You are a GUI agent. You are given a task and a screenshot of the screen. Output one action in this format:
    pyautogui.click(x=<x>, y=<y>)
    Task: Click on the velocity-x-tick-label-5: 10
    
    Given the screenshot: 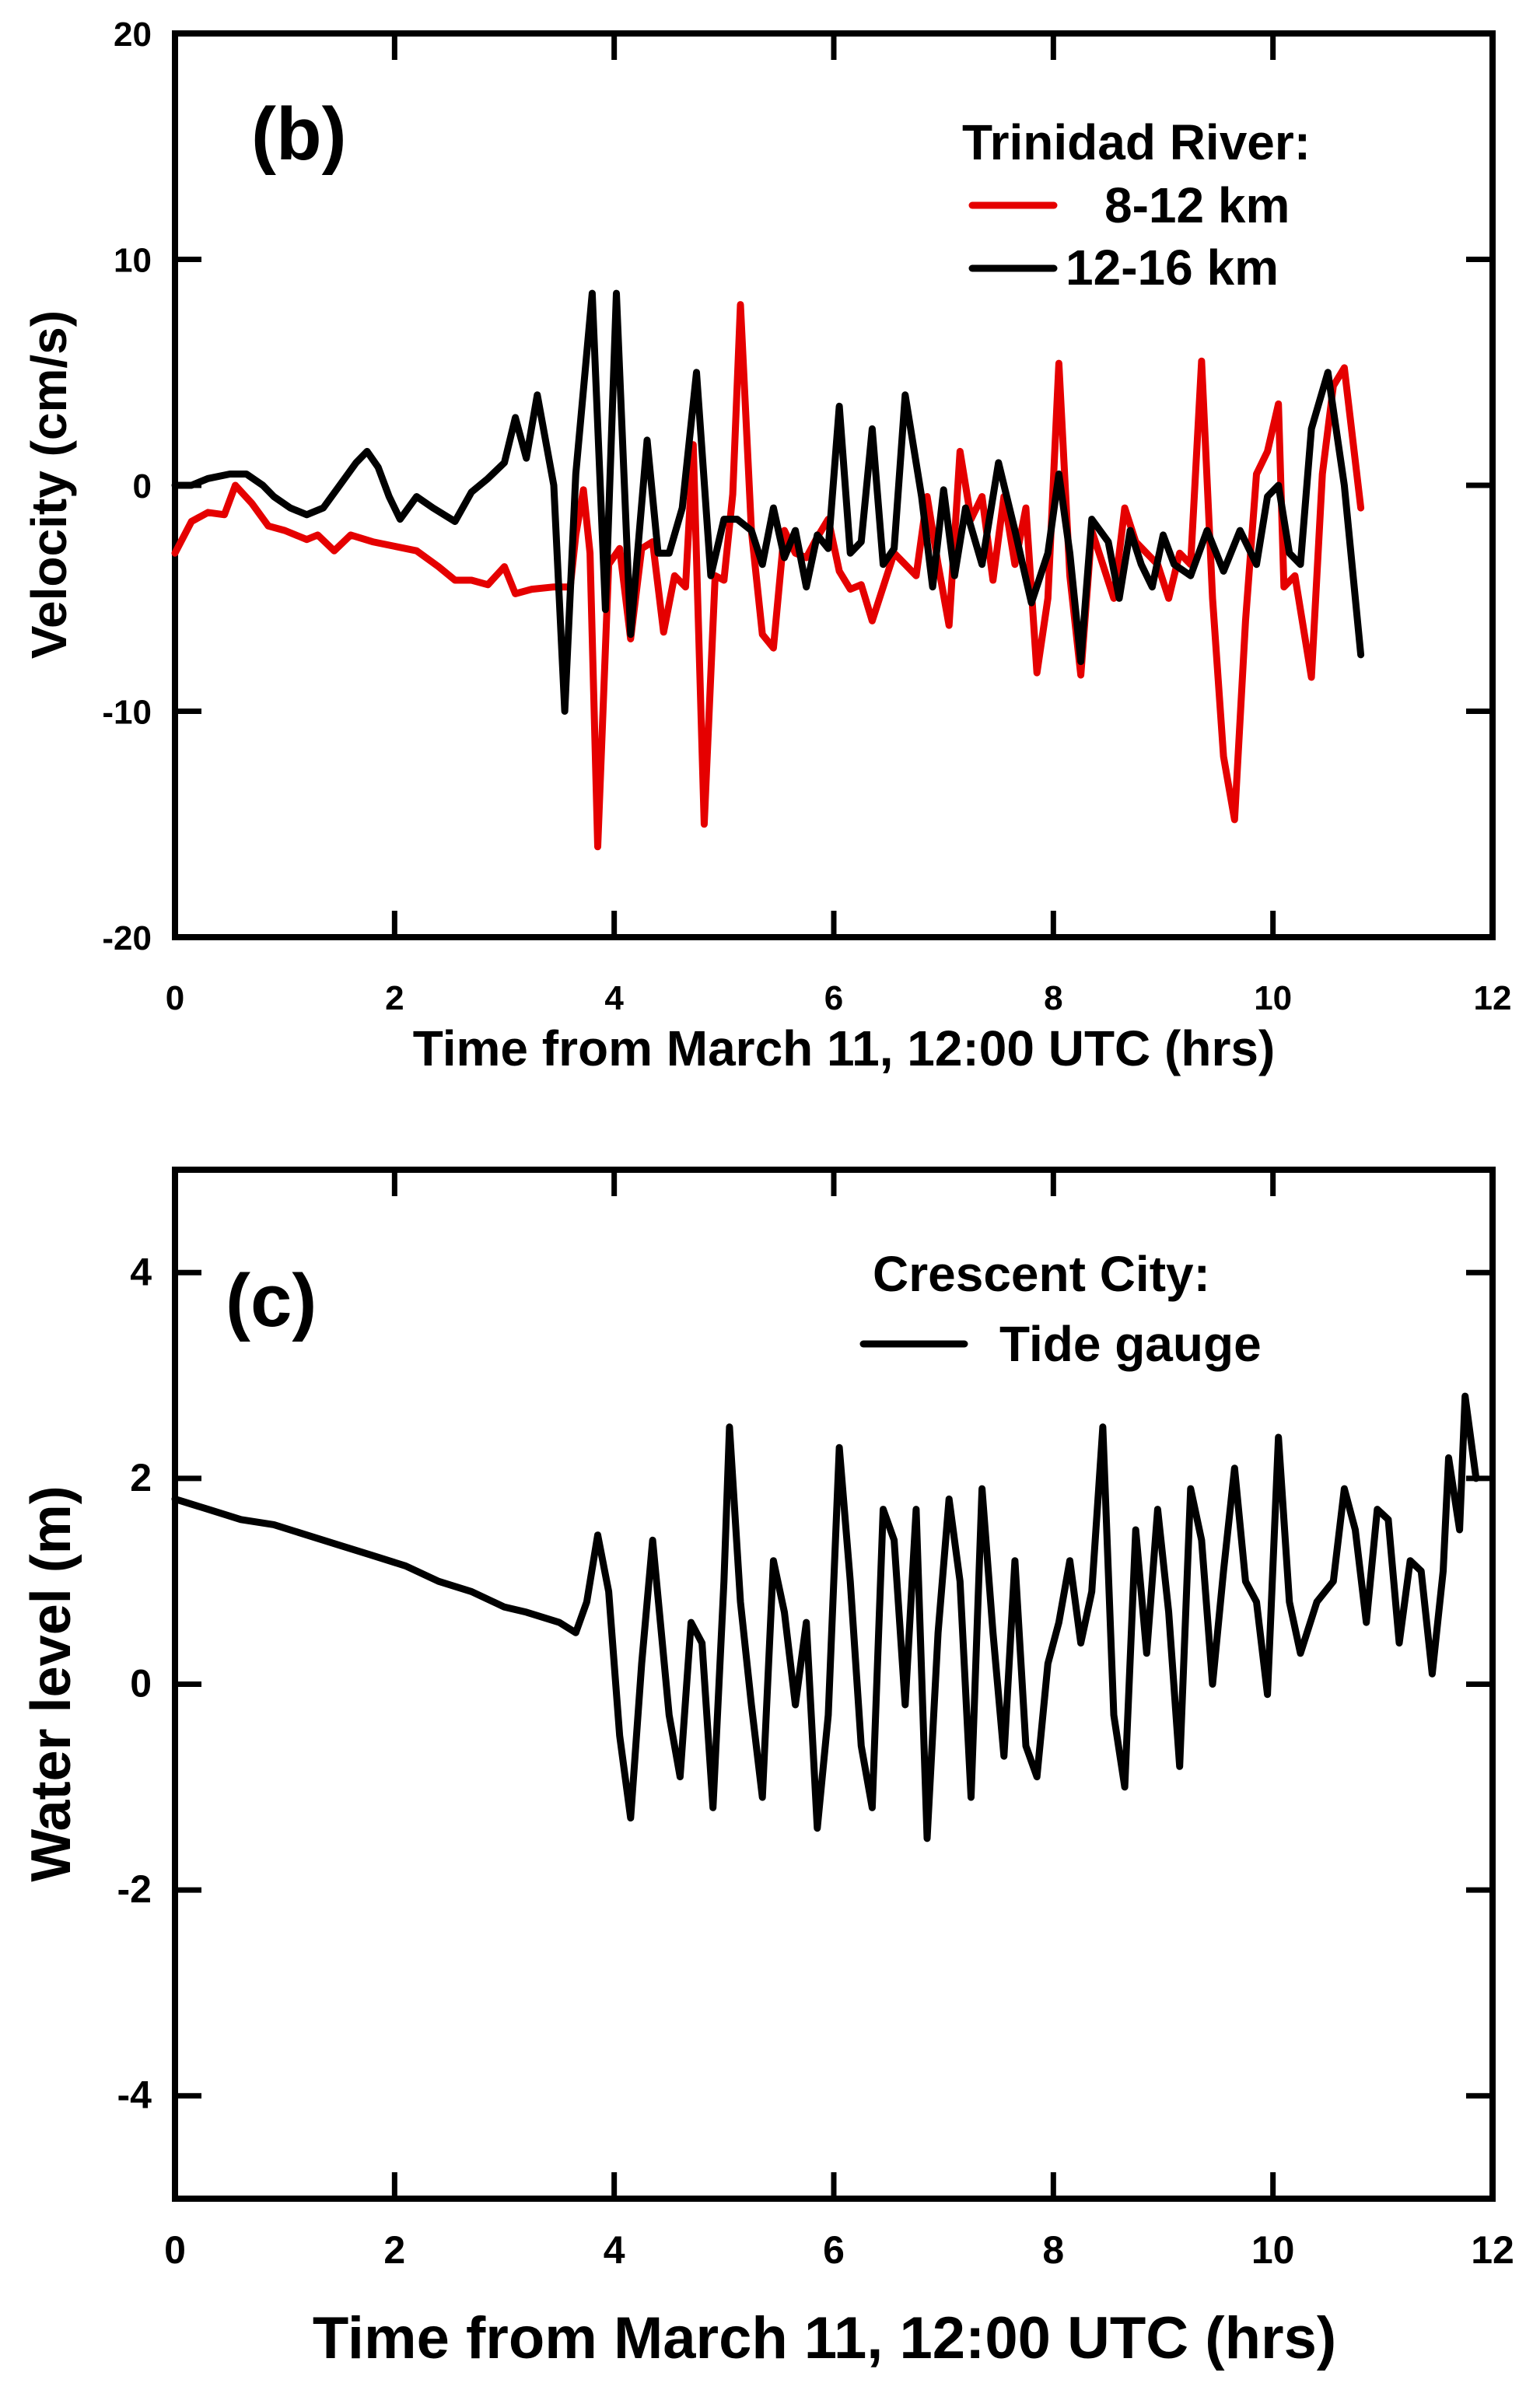 What is the action you would take?
    pyautogui.click(x=1273, y=998)
    